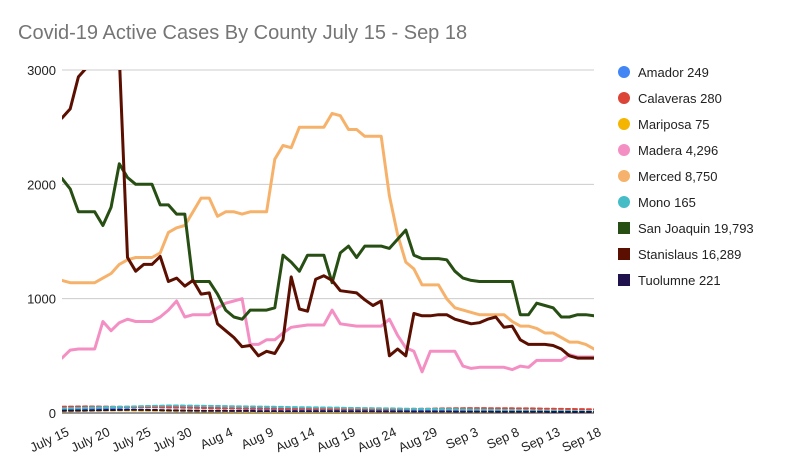  I want to click on y-tick-label: 0, so click(52, 413).